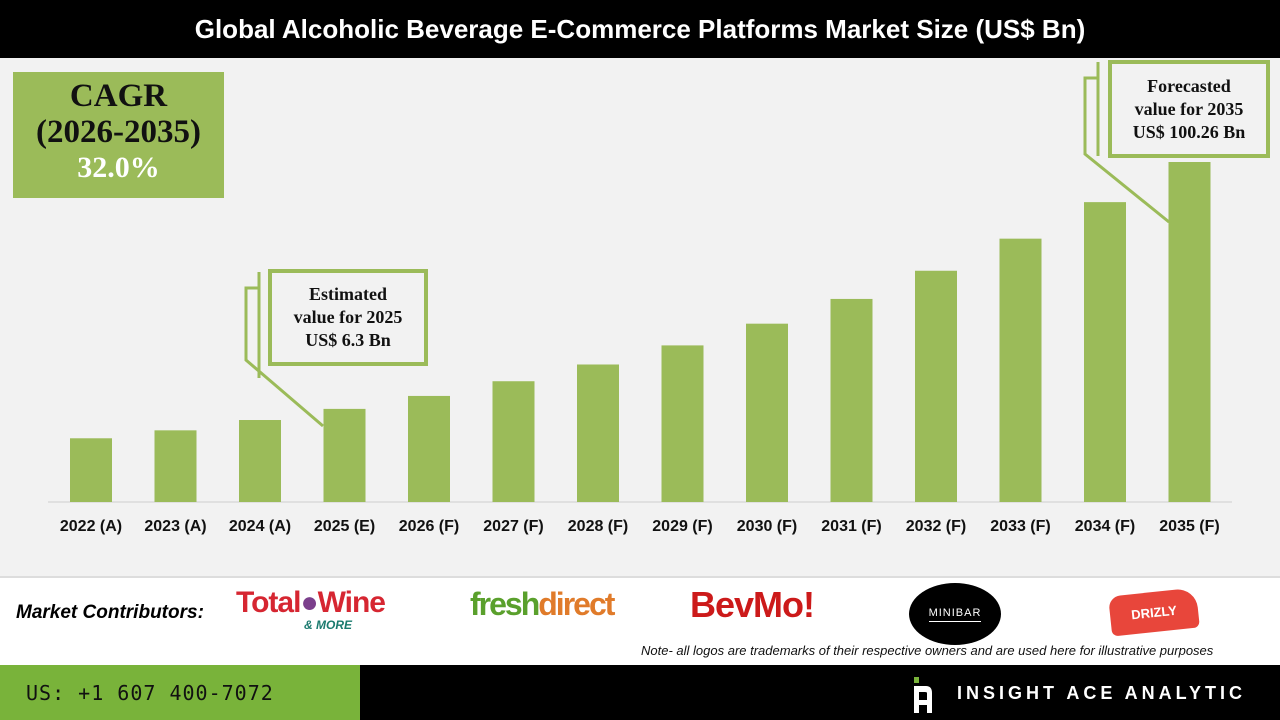  Describe the element at coordinates (91, 526) in the screenshot. I see `x-tick-label: 2022 (A)` at that location.